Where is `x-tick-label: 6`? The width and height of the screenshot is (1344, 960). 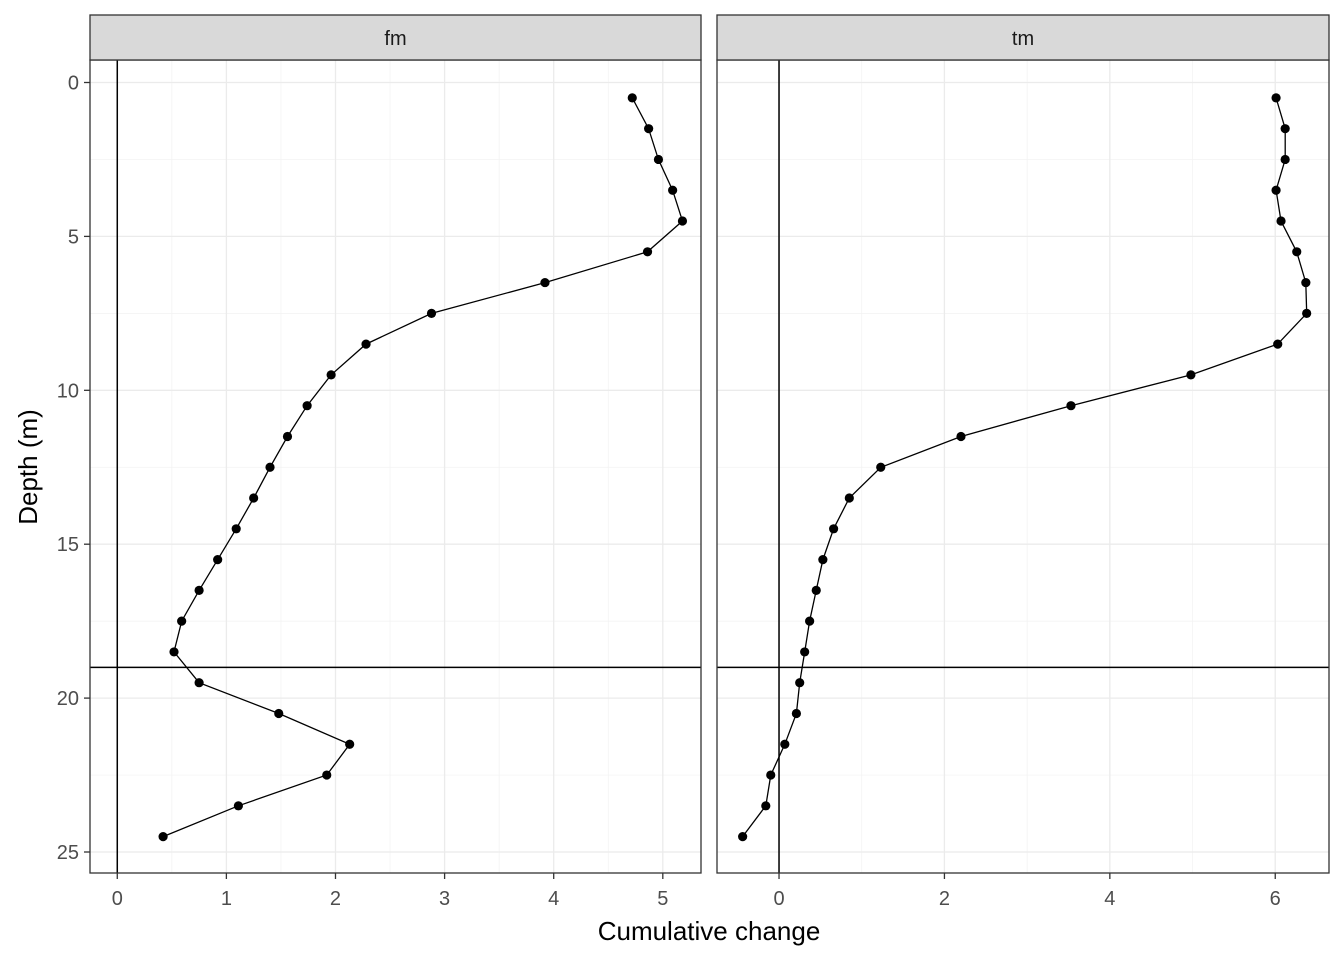 x-tick-label: 6 is located at coordinates (1275, 899).